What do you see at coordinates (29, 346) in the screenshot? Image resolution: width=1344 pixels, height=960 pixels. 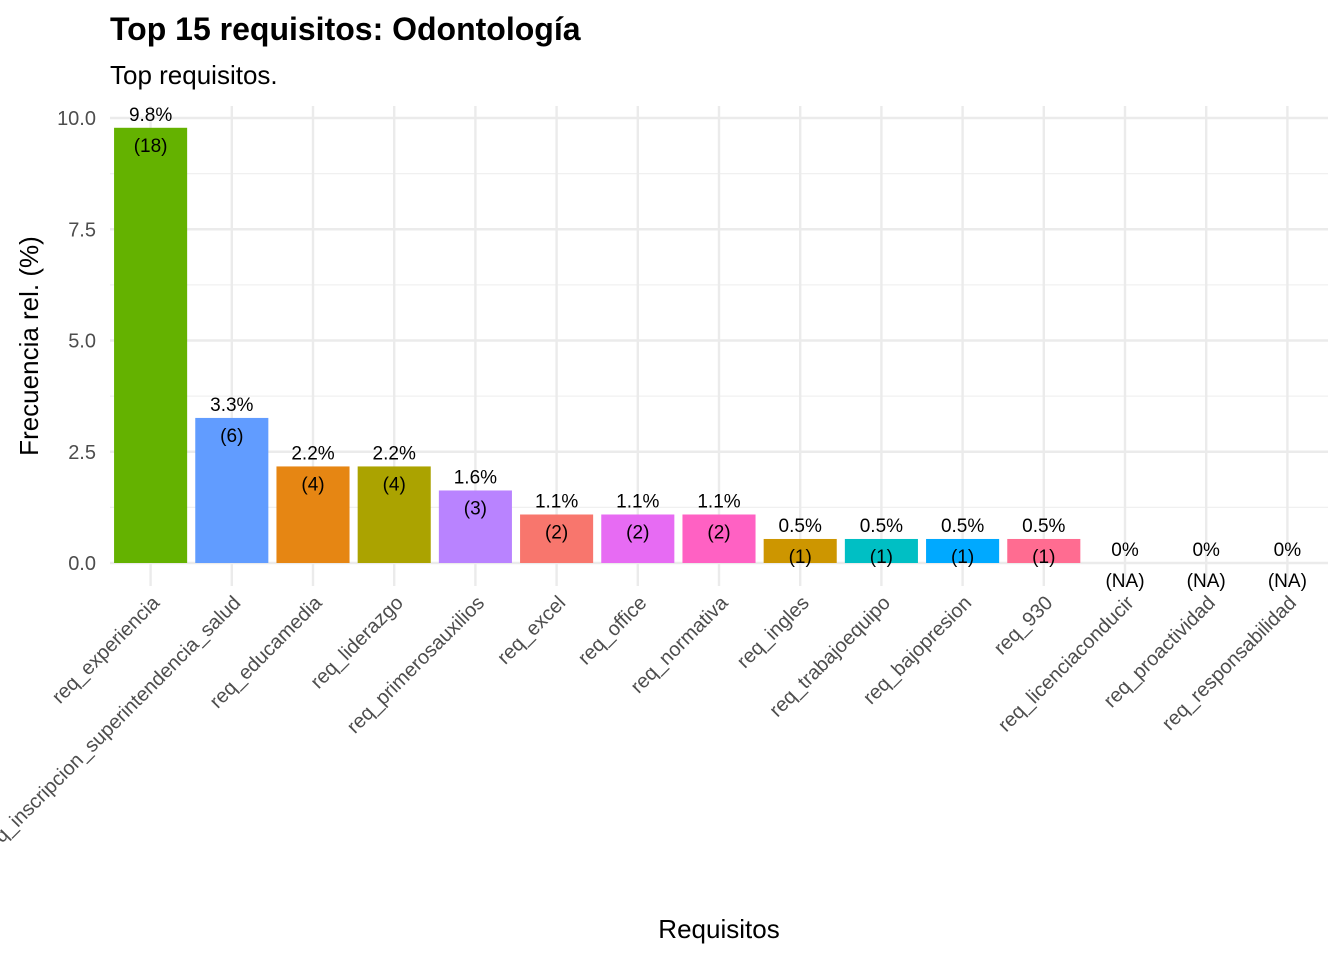 I see `y-axis-title: Frecuencia rel. (%)` at bounding box center [29, 346].